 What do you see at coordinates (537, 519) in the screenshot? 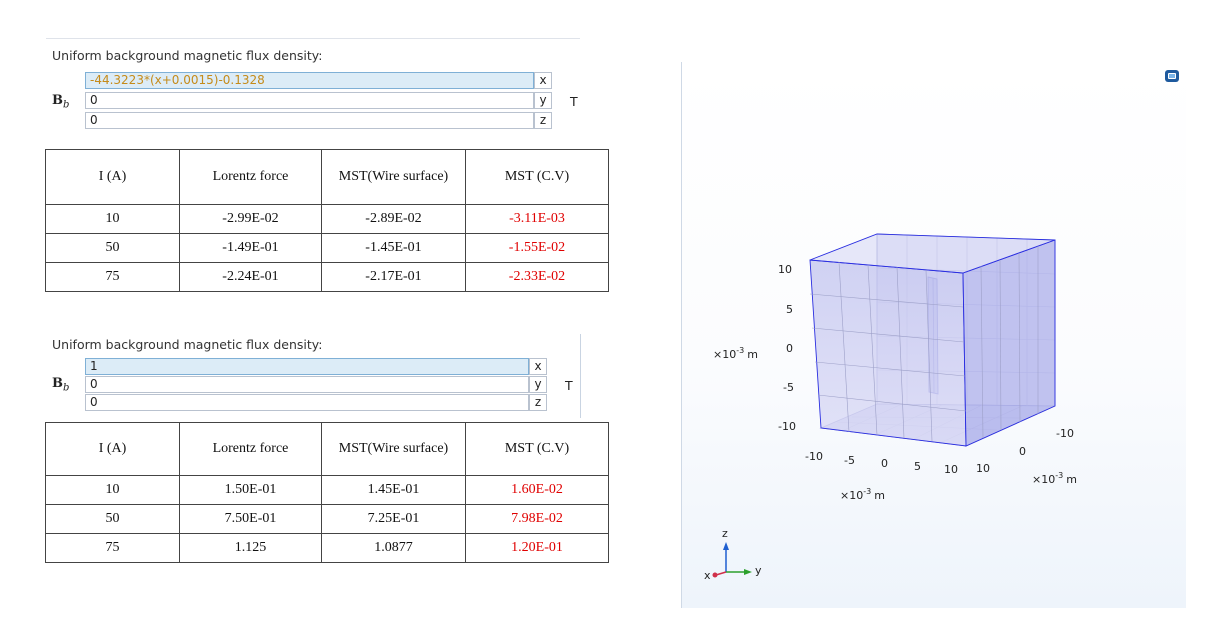
I see `cell: 7.98E-02` at bounding box center [537, 519].